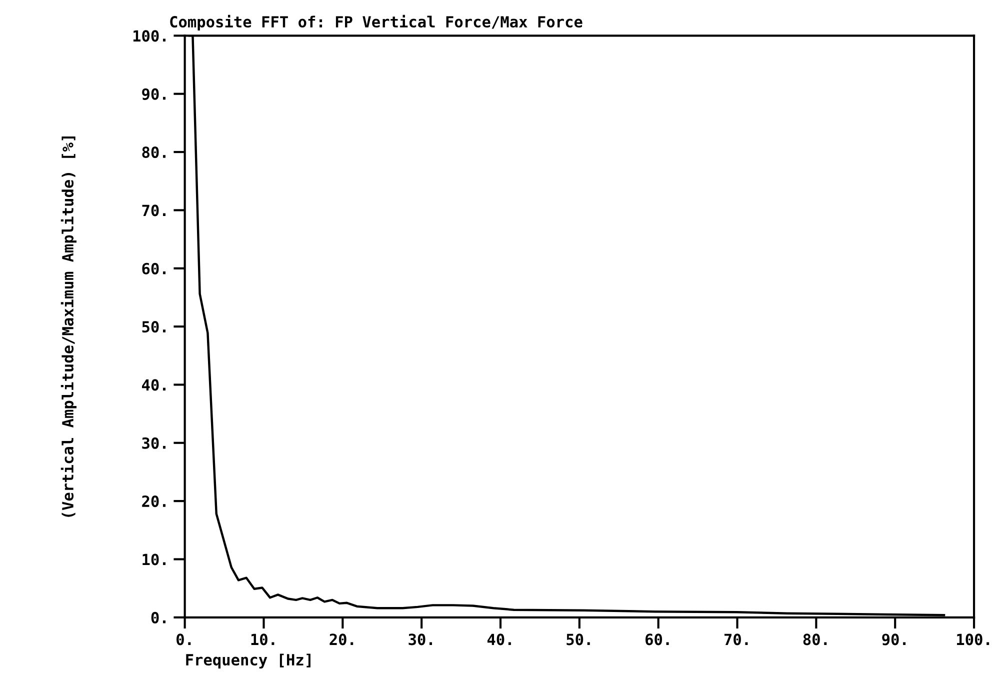 The height and width of the screenshot is (686, 999). What do you see at coordinates (154, 443) in the screenshot?
I see `y-tick-label: 30.` at bounding box center [154, 443].